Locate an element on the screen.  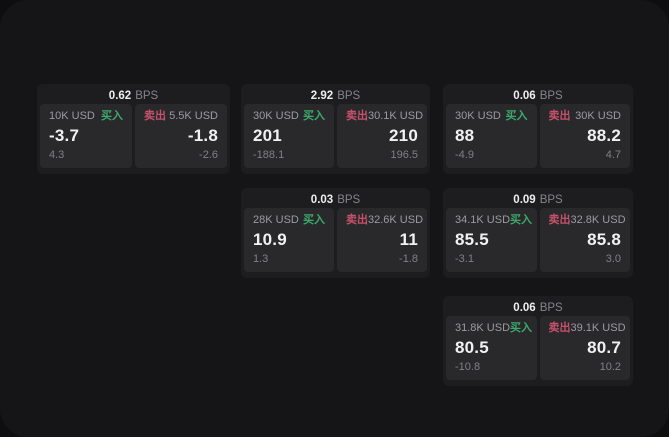
bps-value: 0.03 is located at coordinates (322, 199).